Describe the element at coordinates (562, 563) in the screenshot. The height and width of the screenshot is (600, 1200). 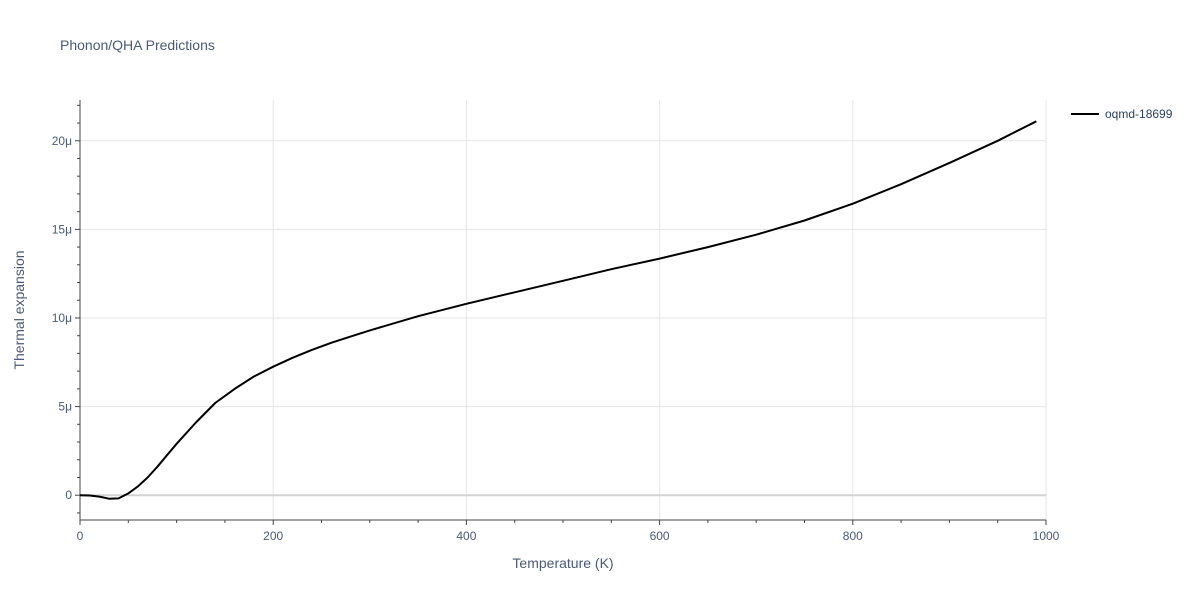
I see `x-axis-title: Temperature (K)` at that location.